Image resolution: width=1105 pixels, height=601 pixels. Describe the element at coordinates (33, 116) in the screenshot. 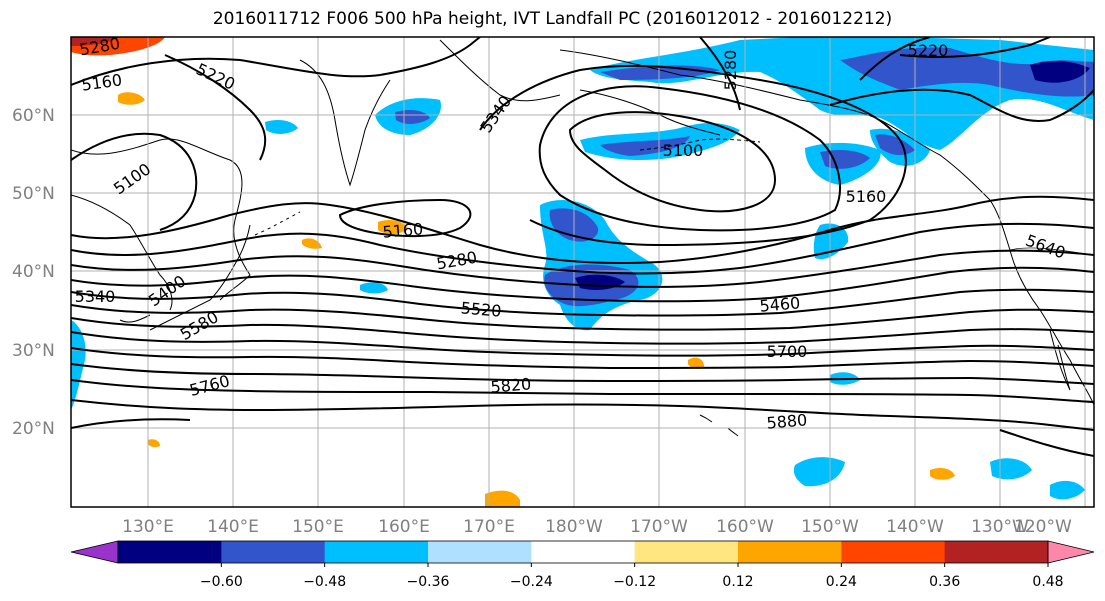

I see `lat-label-60n: 60°N` at that location.